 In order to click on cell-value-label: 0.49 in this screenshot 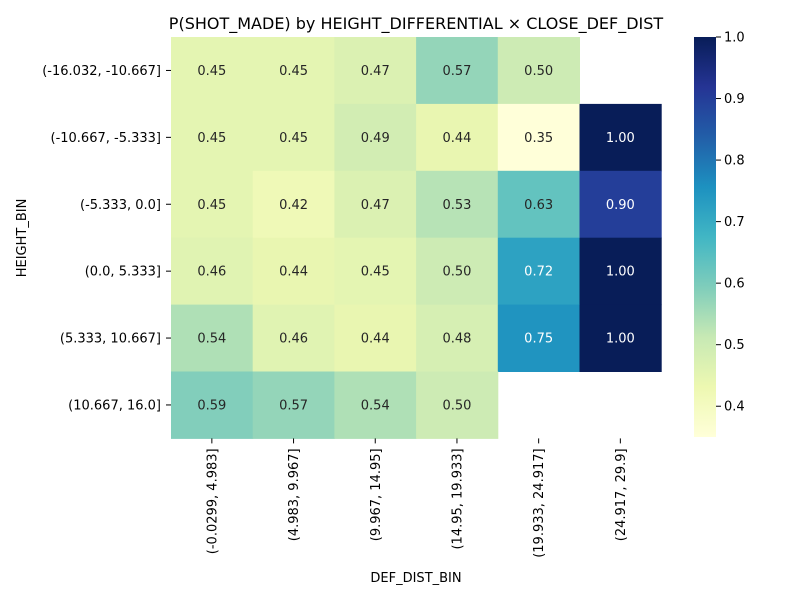, I will do `click(375, 138)`.